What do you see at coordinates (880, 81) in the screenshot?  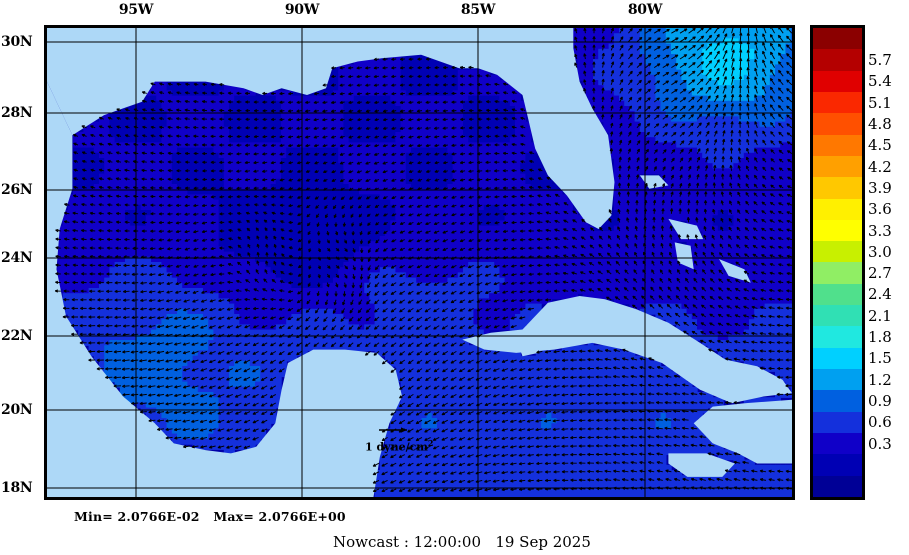 I see `colorbar-tick: 5.4` at bounding box center [880, 81].